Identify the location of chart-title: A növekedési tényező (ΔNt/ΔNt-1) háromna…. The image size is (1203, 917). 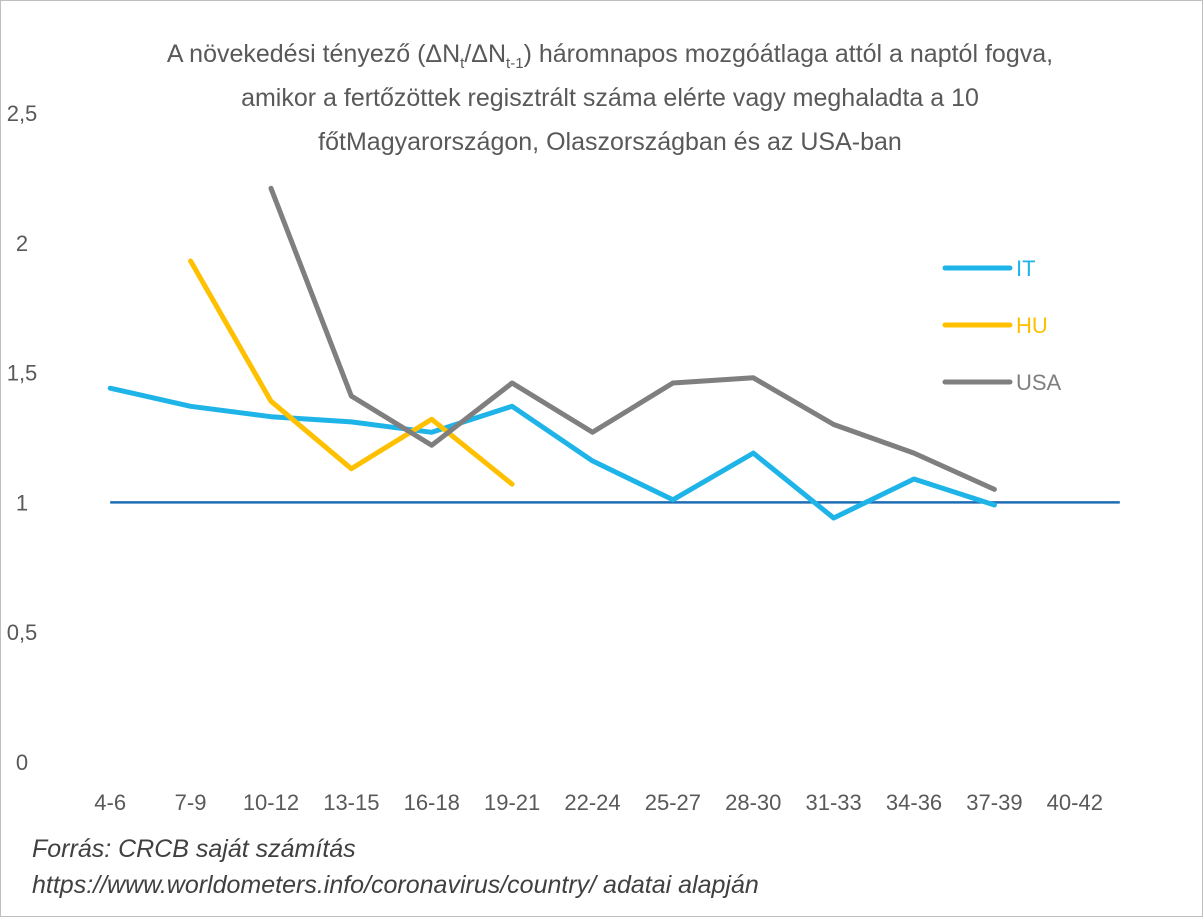
(610, 98).